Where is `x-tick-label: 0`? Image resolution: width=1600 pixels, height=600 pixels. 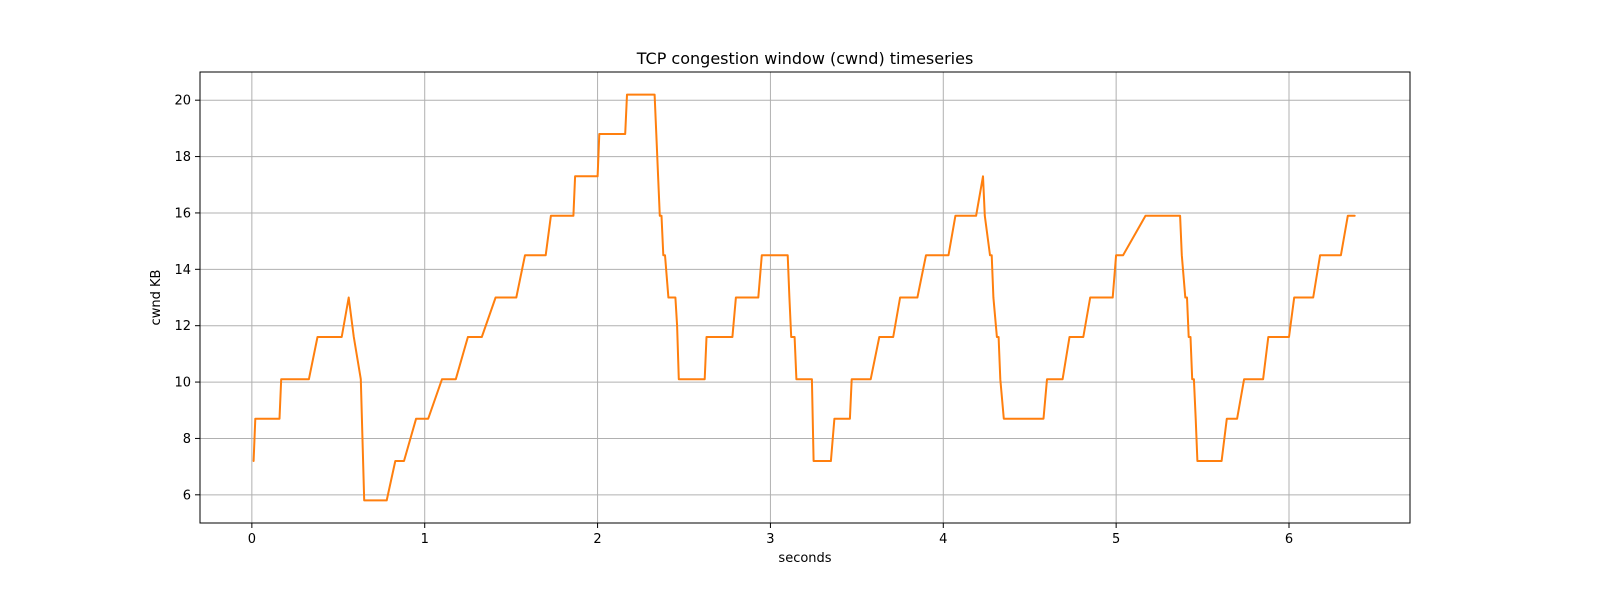
x-tick-label: 0 is located at coordinates (252, 539).